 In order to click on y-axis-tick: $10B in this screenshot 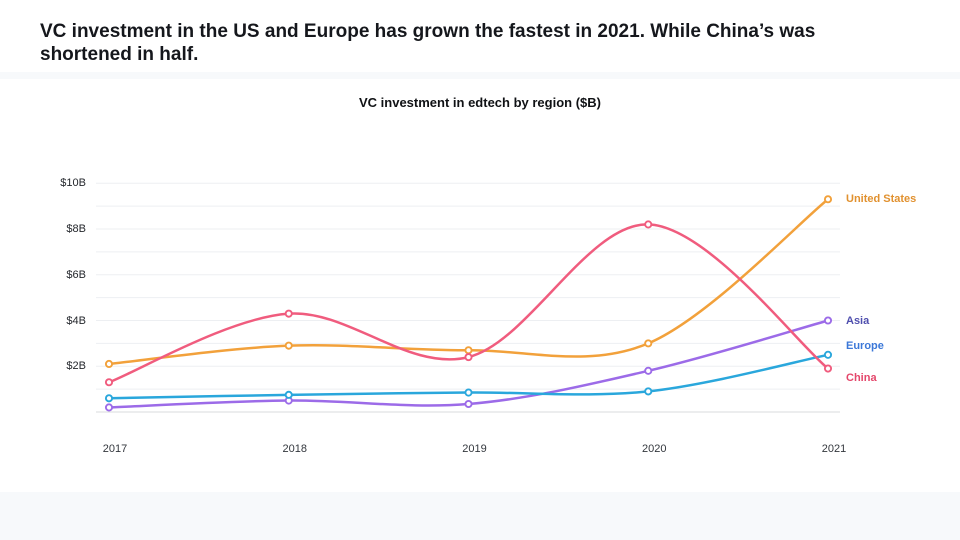, I will do `click(73, 183)`.